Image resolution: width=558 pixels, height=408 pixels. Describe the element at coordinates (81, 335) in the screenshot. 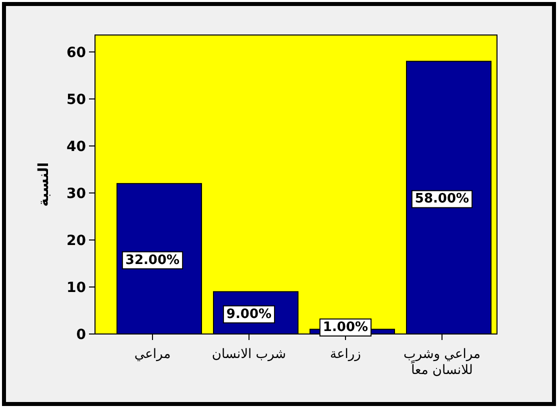

I see `y-tick-label: 0` at that location.